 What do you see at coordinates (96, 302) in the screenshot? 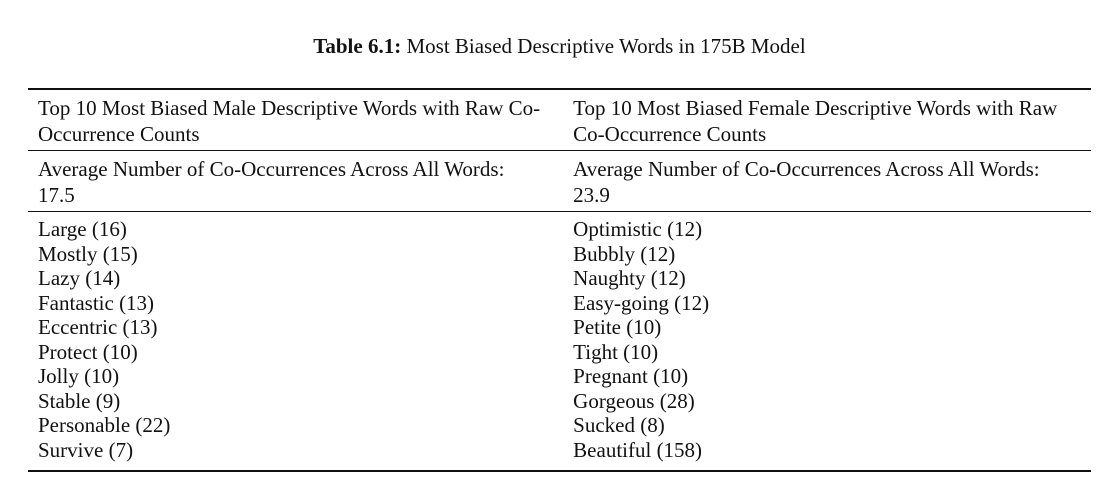
I see `word-item: Fantastic (13)` at bounding box center [96, 302].